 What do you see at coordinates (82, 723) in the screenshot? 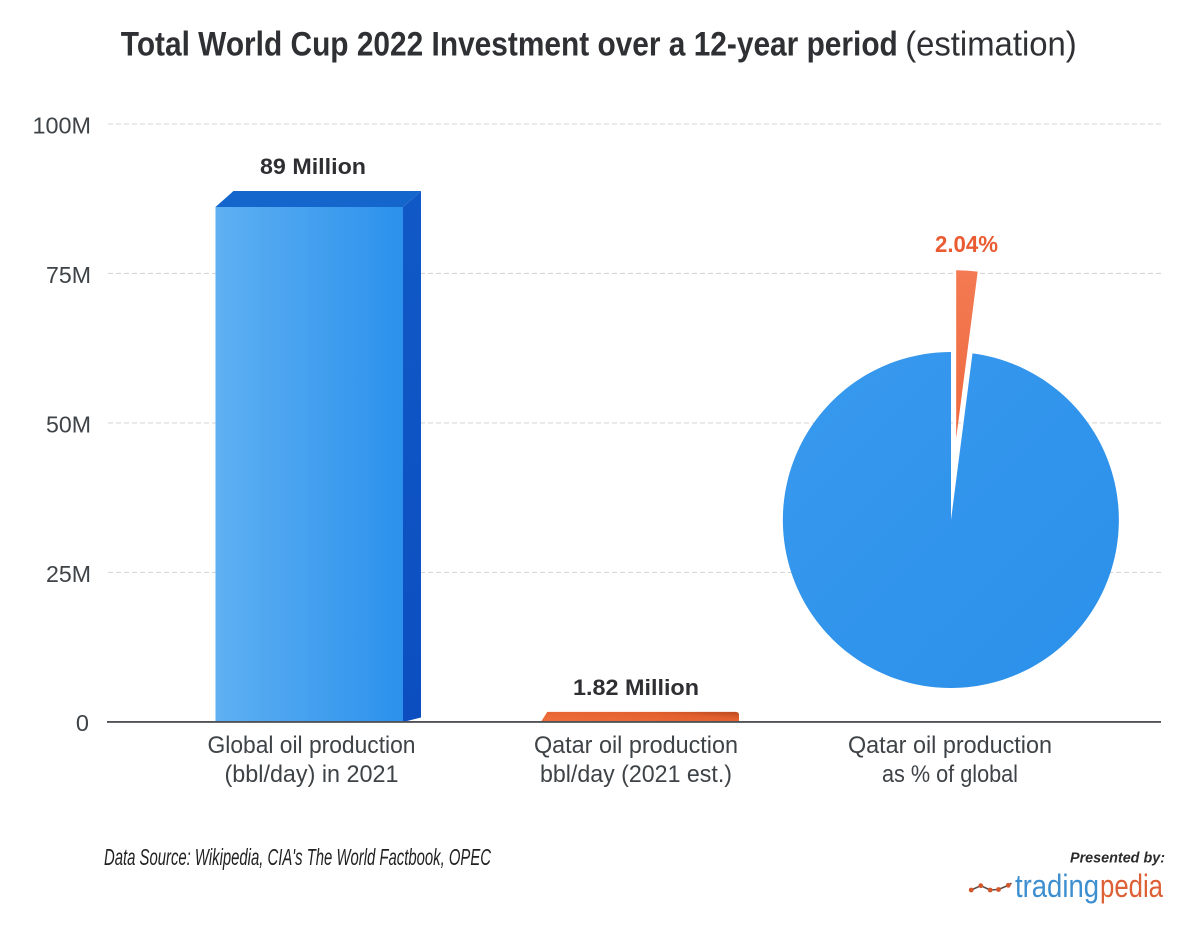
I see `svg-text: 0` at bounding box center [82, 723].